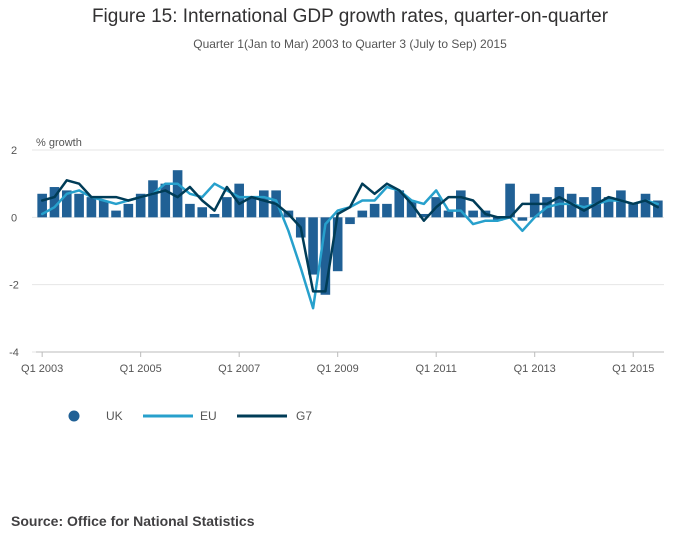 The height and width of the screenshot is (549, 700). What do you see at coordinates (208, 416) in the screenshot?
I see `legend-eu-label: EU` at bounding box center [208, 416].